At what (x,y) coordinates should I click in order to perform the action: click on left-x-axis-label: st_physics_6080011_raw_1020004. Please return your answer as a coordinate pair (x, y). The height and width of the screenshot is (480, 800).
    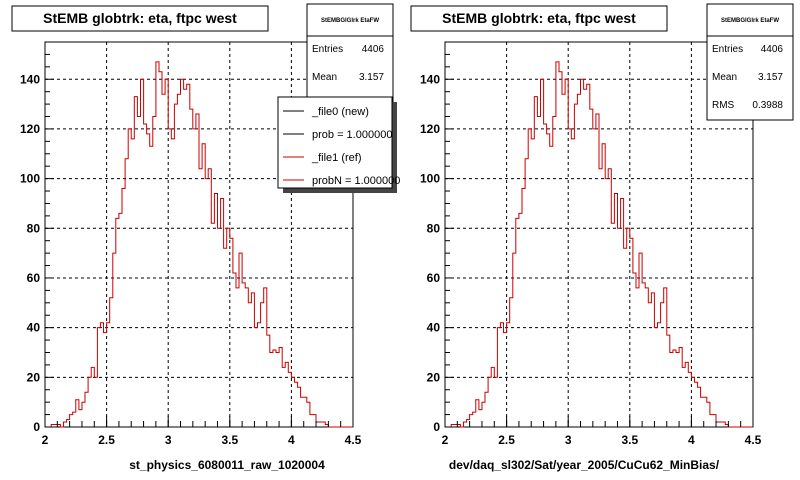
    Looking at the image, I should click on (227, 465).